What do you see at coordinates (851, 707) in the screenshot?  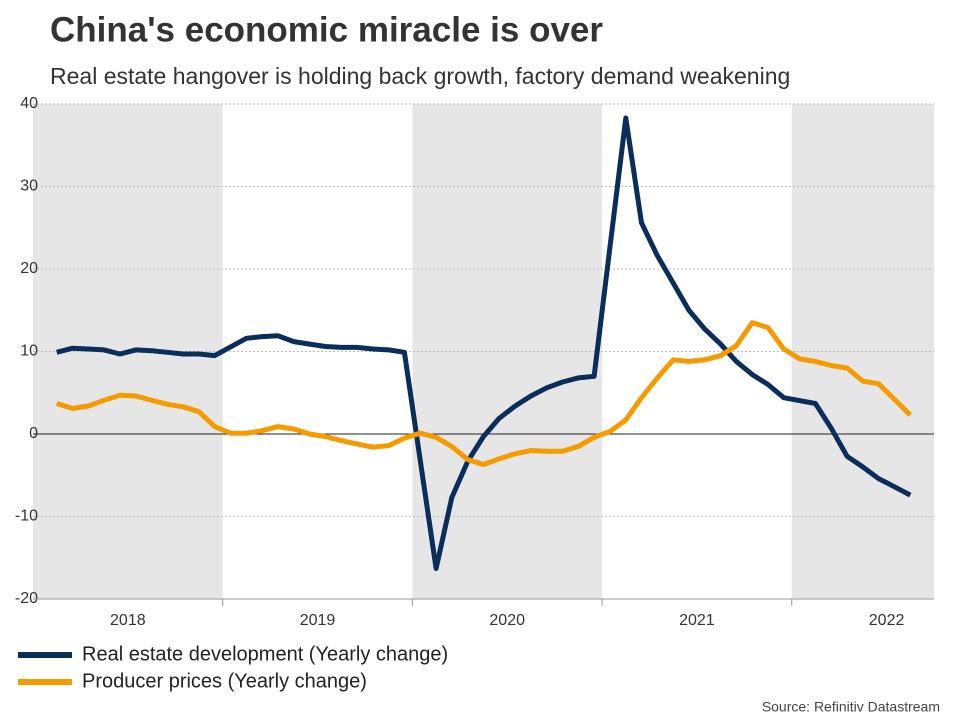 I see `source: Source: Refinitiv Datastream` at bounding box center [851, 707].